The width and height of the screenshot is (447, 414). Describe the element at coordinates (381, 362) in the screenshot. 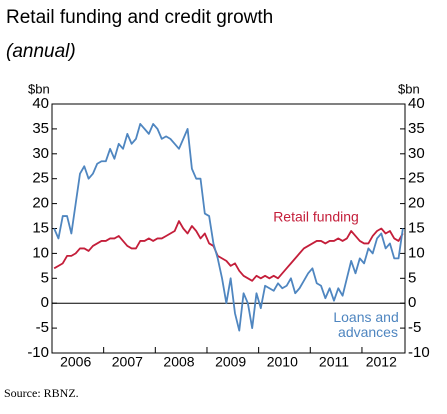

I see `x-tick-label: 2012` at that location.